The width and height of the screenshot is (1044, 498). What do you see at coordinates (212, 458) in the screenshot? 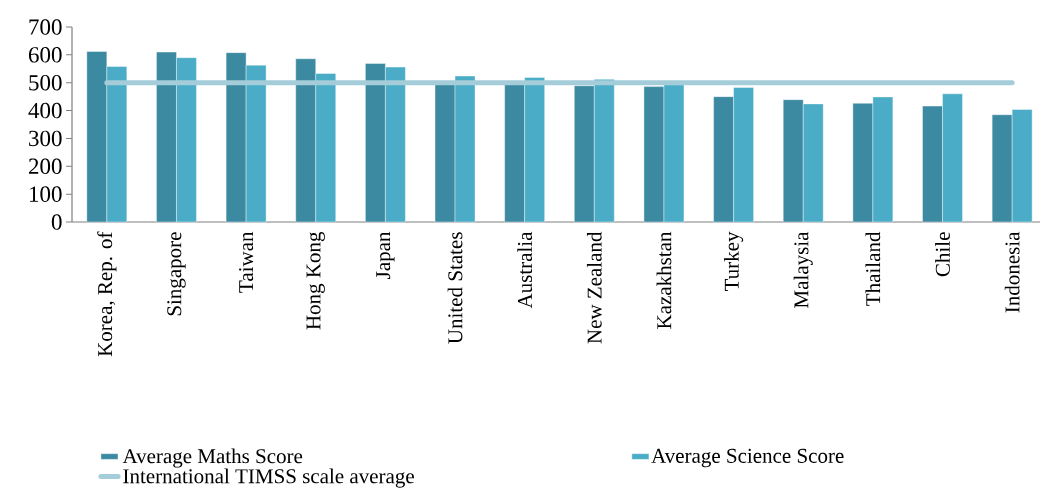
I see `legend-label: Average Maths Score` at bounding box center [212, 458].